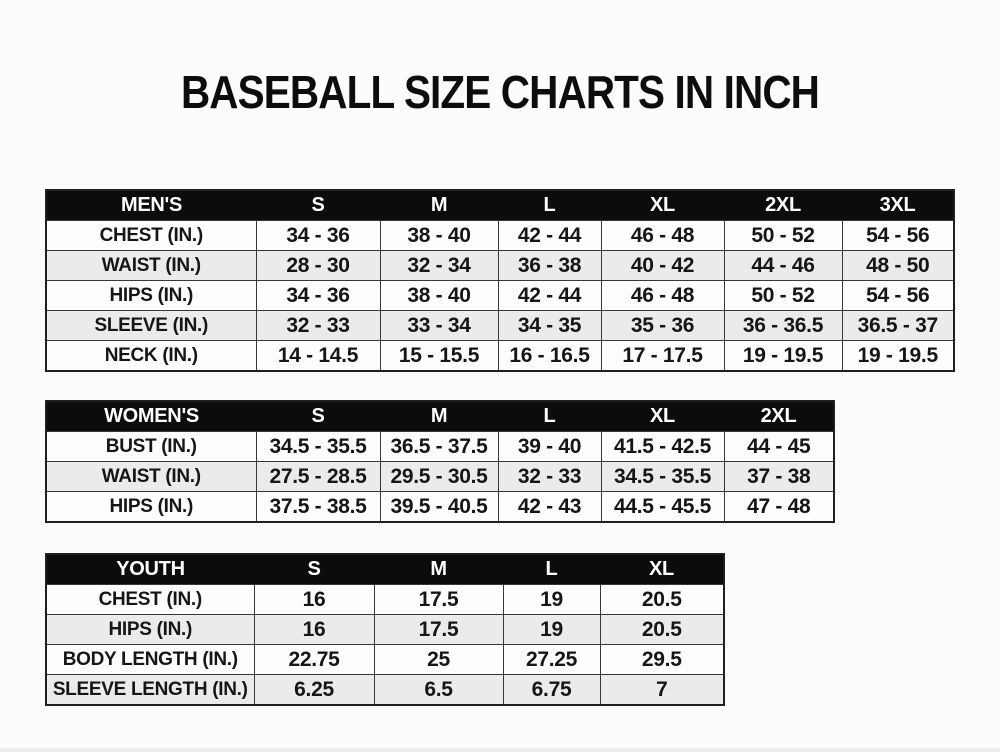 The image size is (1000, 752). Describe the element at coordinates (549, 507) in the screenshot. I see `womens-value-cell: 42 - 43` at that location.